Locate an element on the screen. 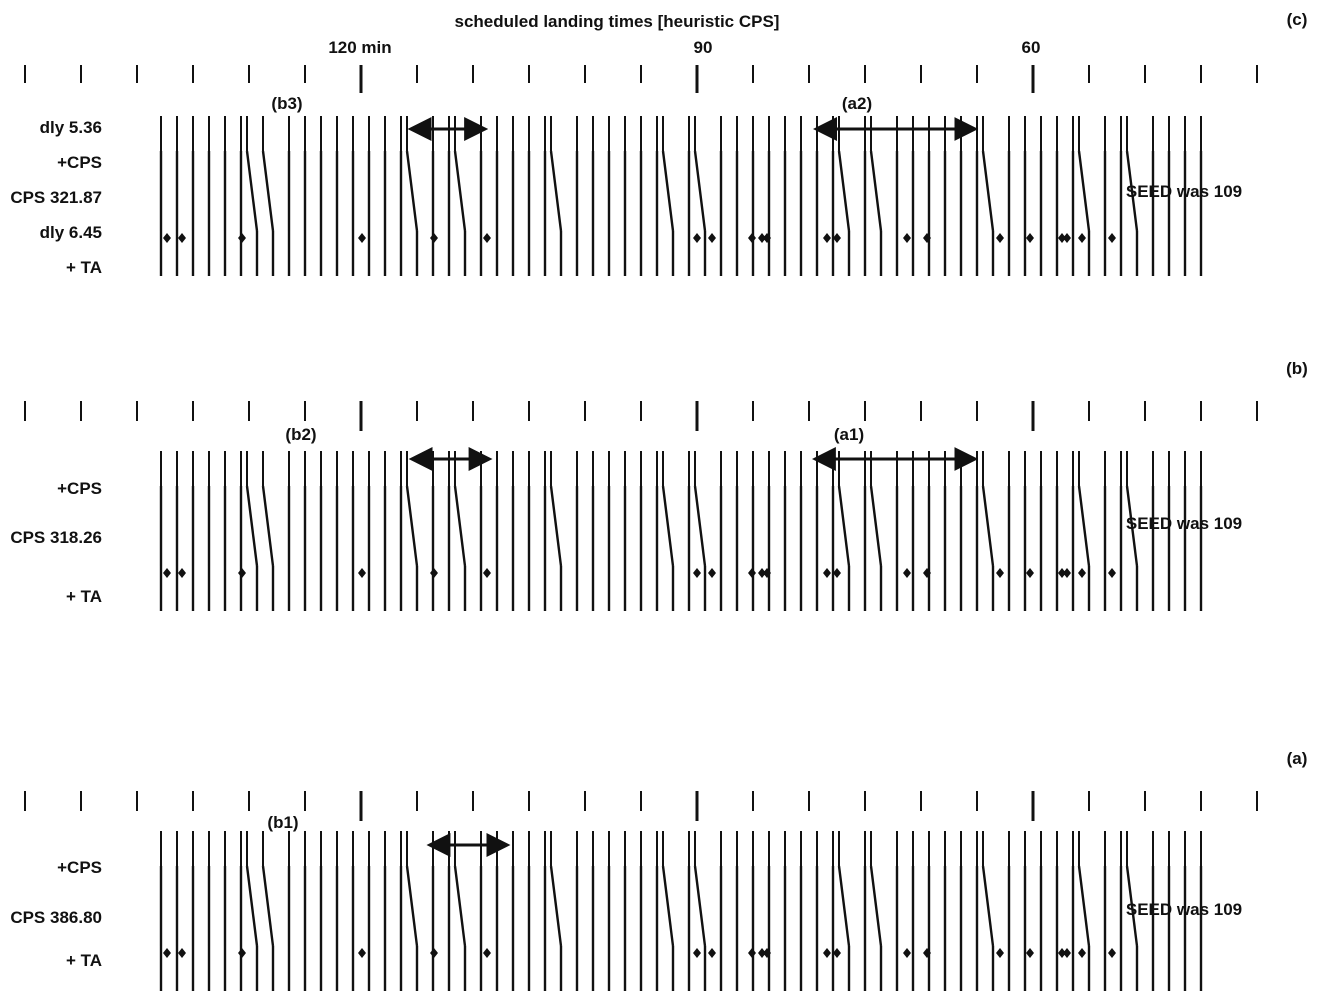 The height and width of the screenshot is (991, 1327). panel-tag-c: (c) is located at coordinates (1297, 19).